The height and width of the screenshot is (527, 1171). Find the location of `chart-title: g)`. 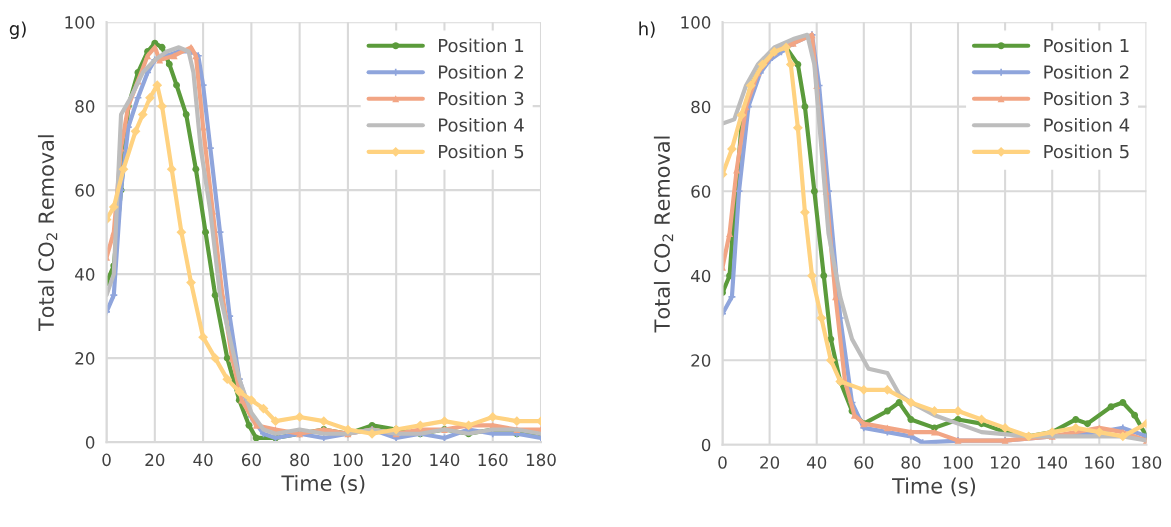

chart-title: g) is located at coordinates (17, 30).